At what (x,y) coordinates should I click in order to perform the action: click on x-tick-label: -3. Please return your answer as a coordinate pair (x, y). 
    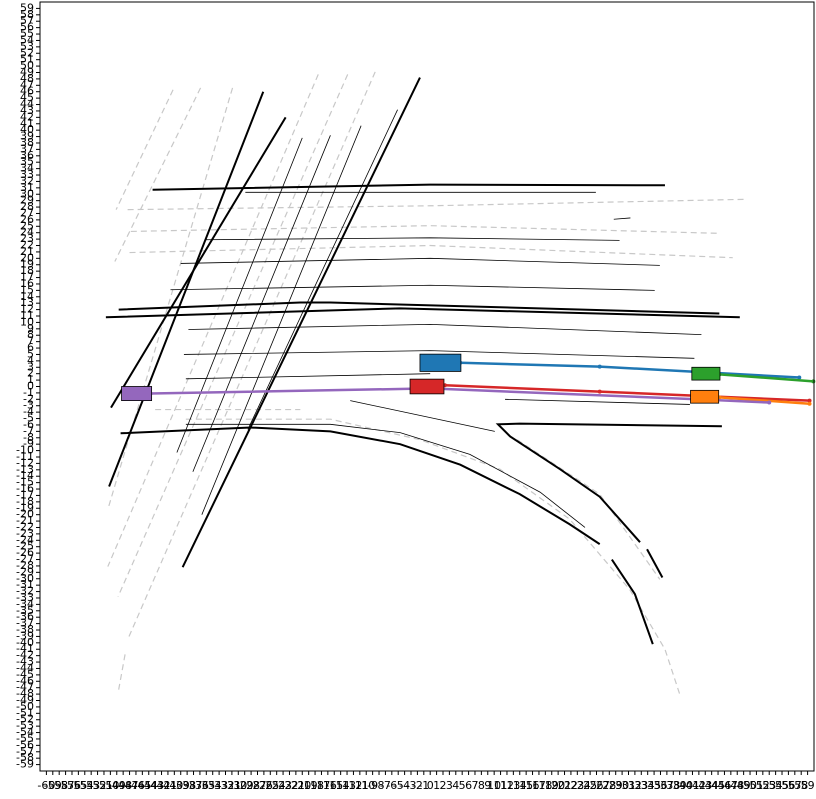
    Looking at the image, I should click on (411, 785).